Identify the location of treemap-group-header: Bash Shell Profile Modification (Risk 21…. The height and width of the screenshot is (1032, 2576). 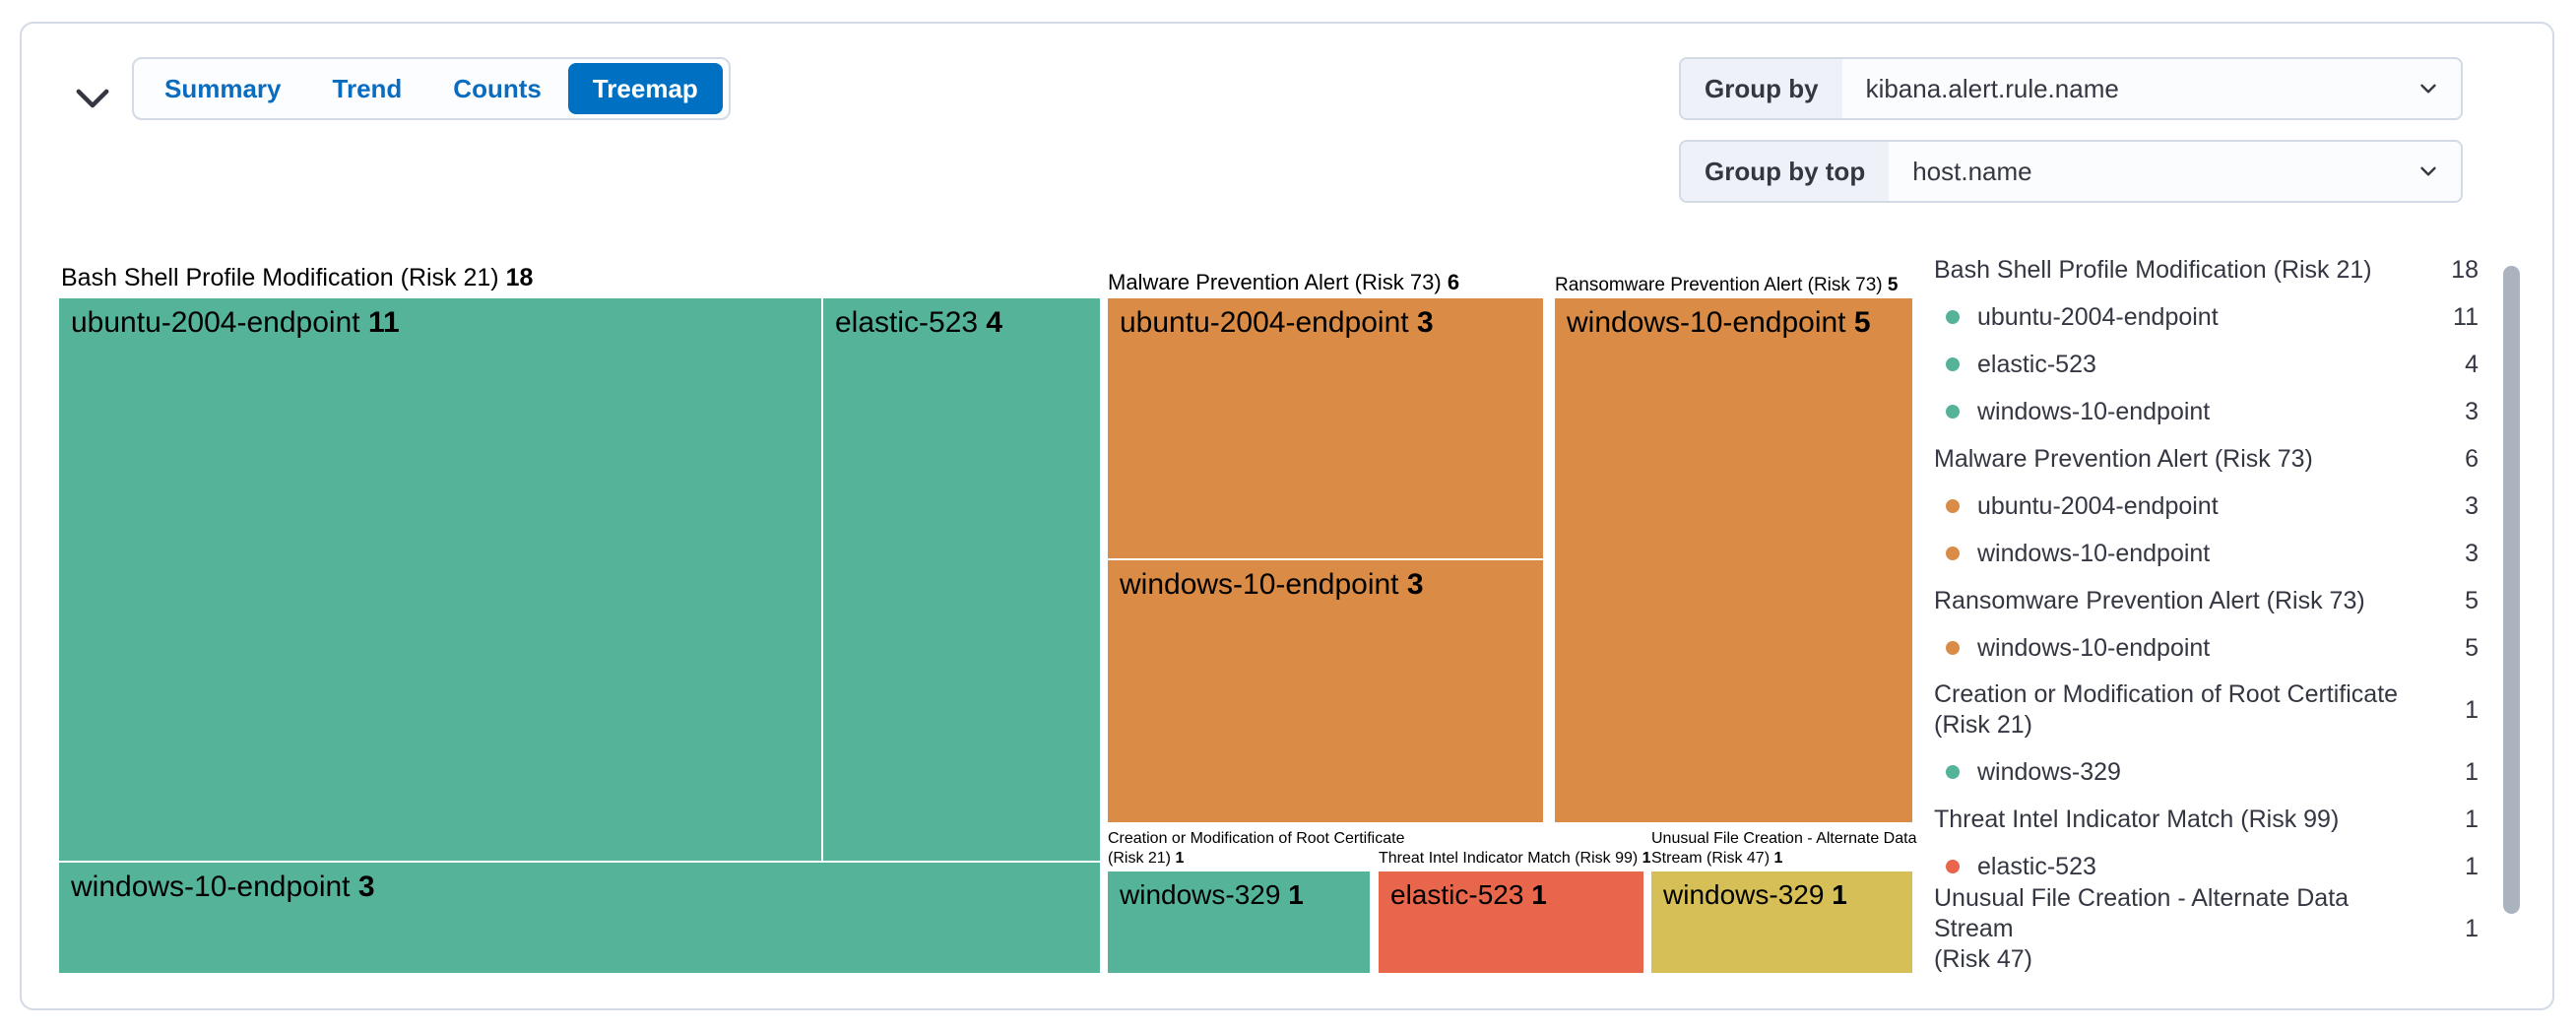
(297, 277).